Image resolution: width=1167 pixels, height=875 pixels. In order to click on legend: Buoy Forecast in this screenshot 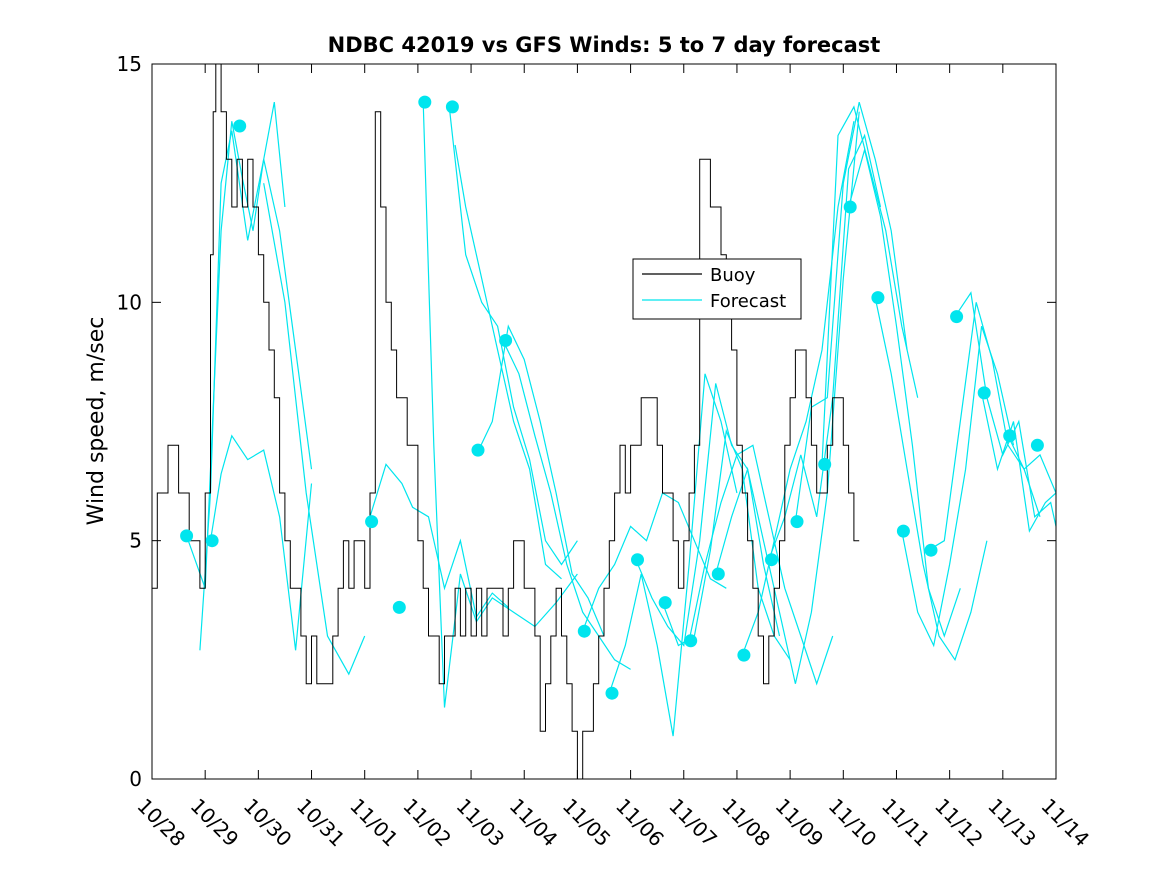, I will do `click(717, 289)`.